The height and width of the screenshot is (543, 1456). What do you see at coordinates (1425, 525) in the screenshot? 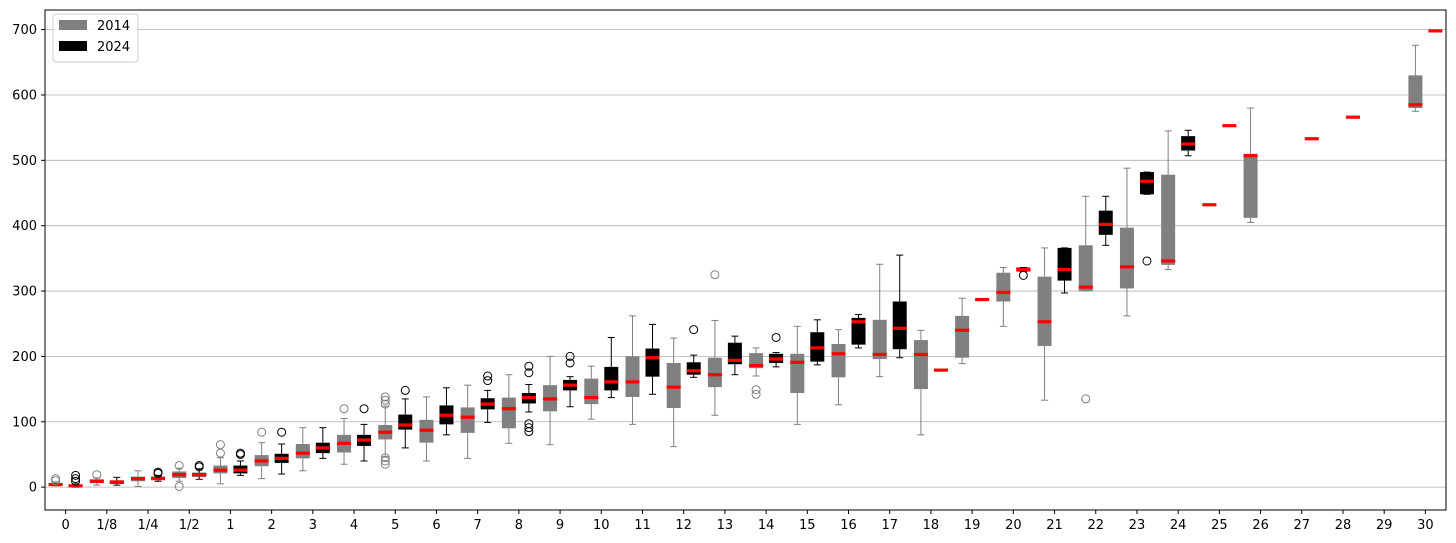
I see `x-tick-label: 30` at bounding box center [1425, 525].